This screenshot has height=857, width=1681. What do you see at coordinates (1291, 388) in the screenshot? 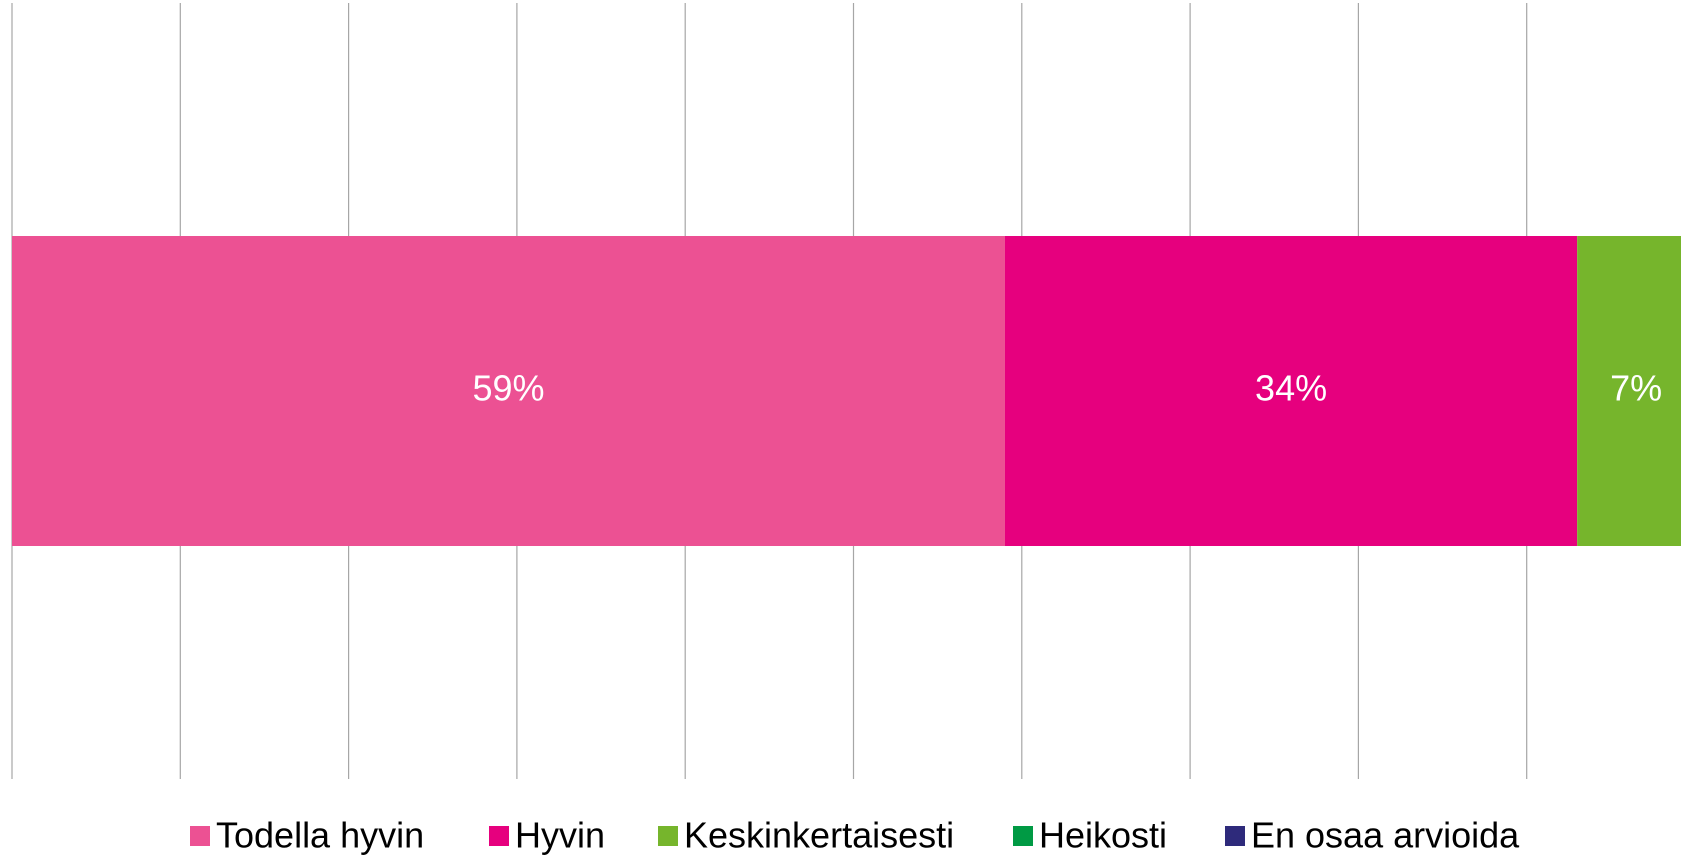
I see `data-label: 34%` at bounding box center [1291, 388].